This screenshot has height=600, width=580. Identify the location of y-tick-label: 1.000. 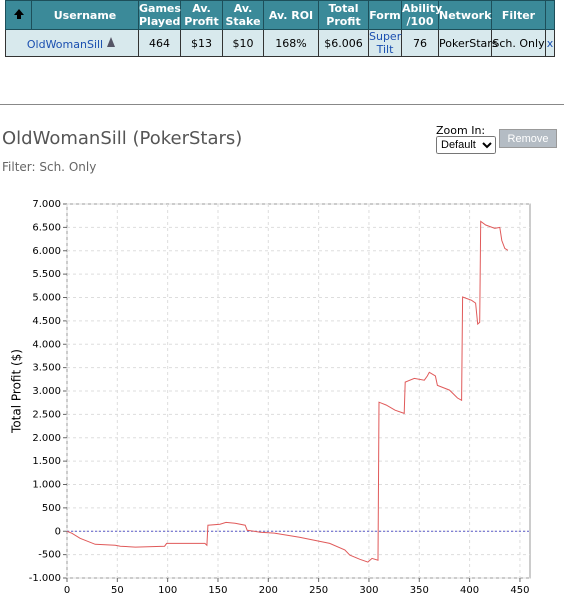
(46, 485).